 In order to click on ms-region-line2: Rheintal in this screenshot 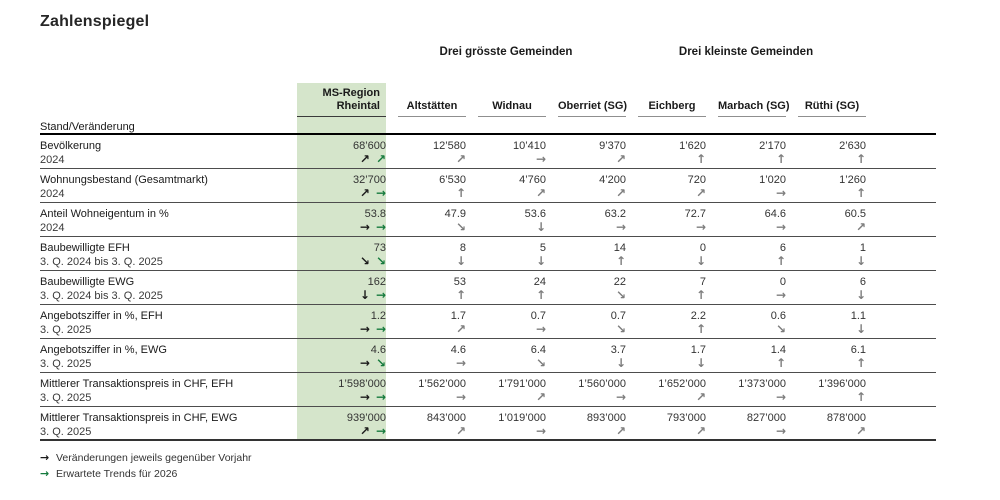, I will do `click(358, 106)`.